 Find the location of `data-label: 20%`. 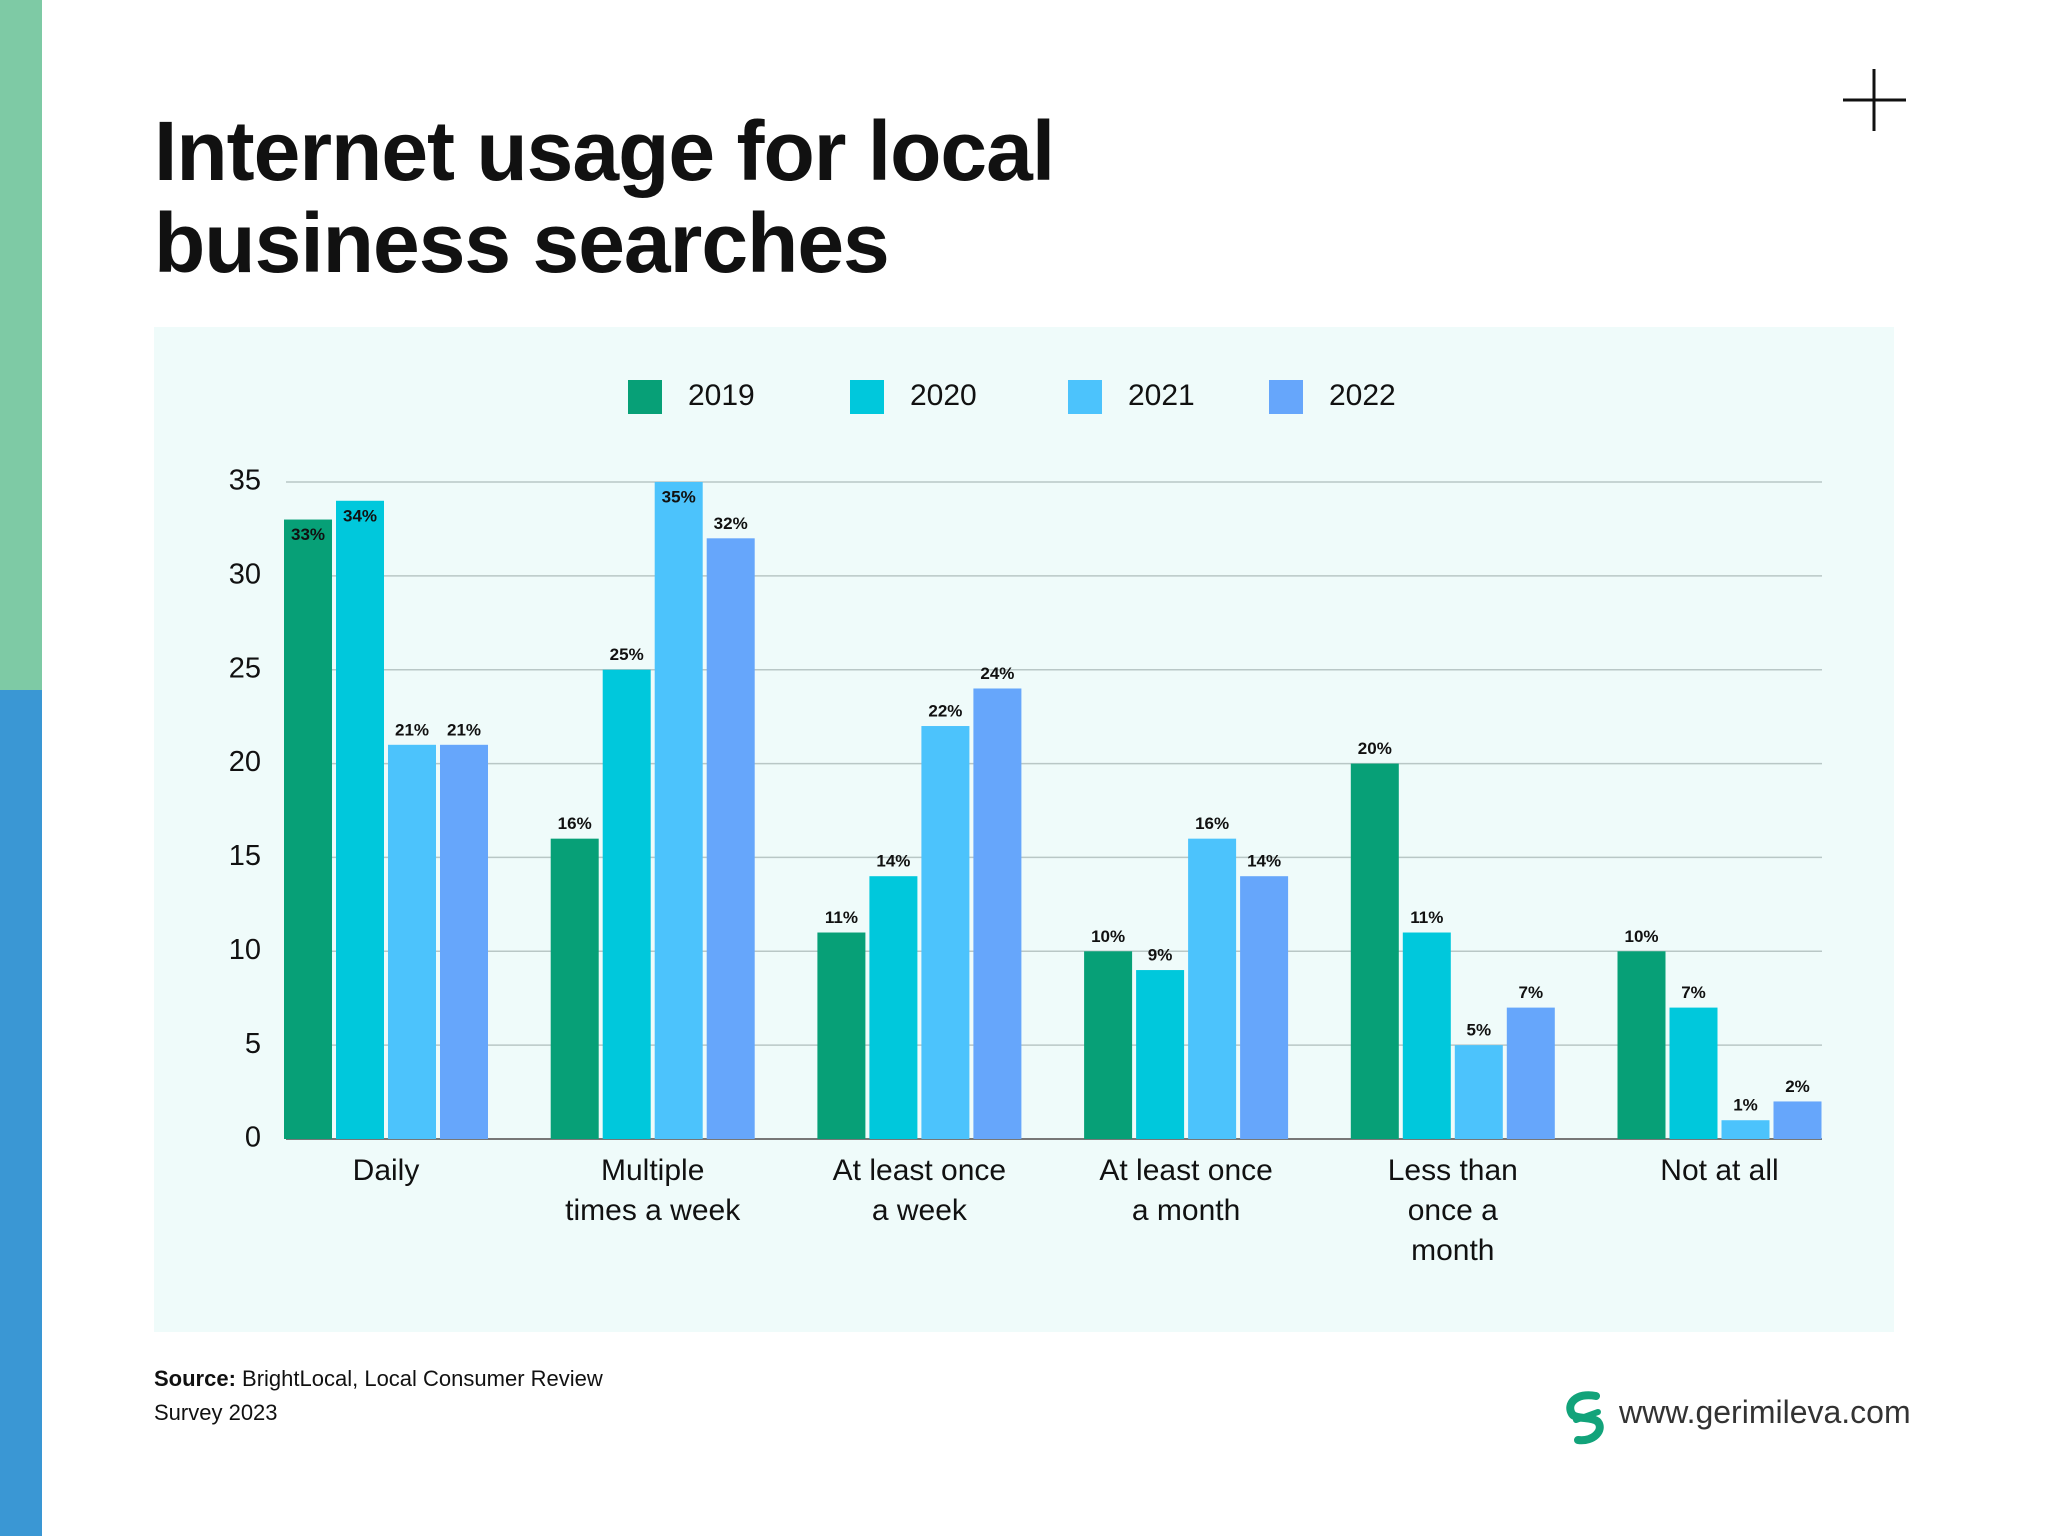

data-label: 20% is located at coordinates (1375, 748).